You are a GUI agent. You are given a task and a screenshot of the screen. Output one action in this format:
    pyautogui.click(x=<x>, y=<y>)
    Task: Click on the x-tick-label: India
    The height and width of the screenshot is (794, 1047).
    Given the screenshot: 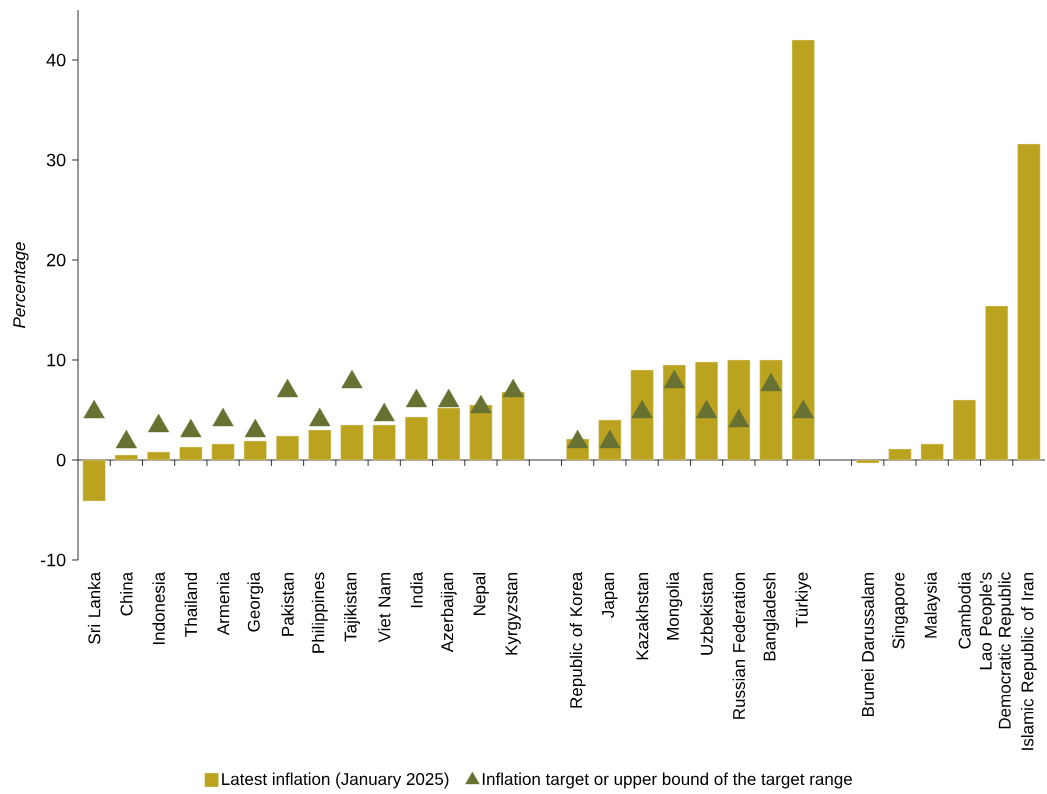 What is the action you would take?
    pyautogui.click(x=416, y=589)
    